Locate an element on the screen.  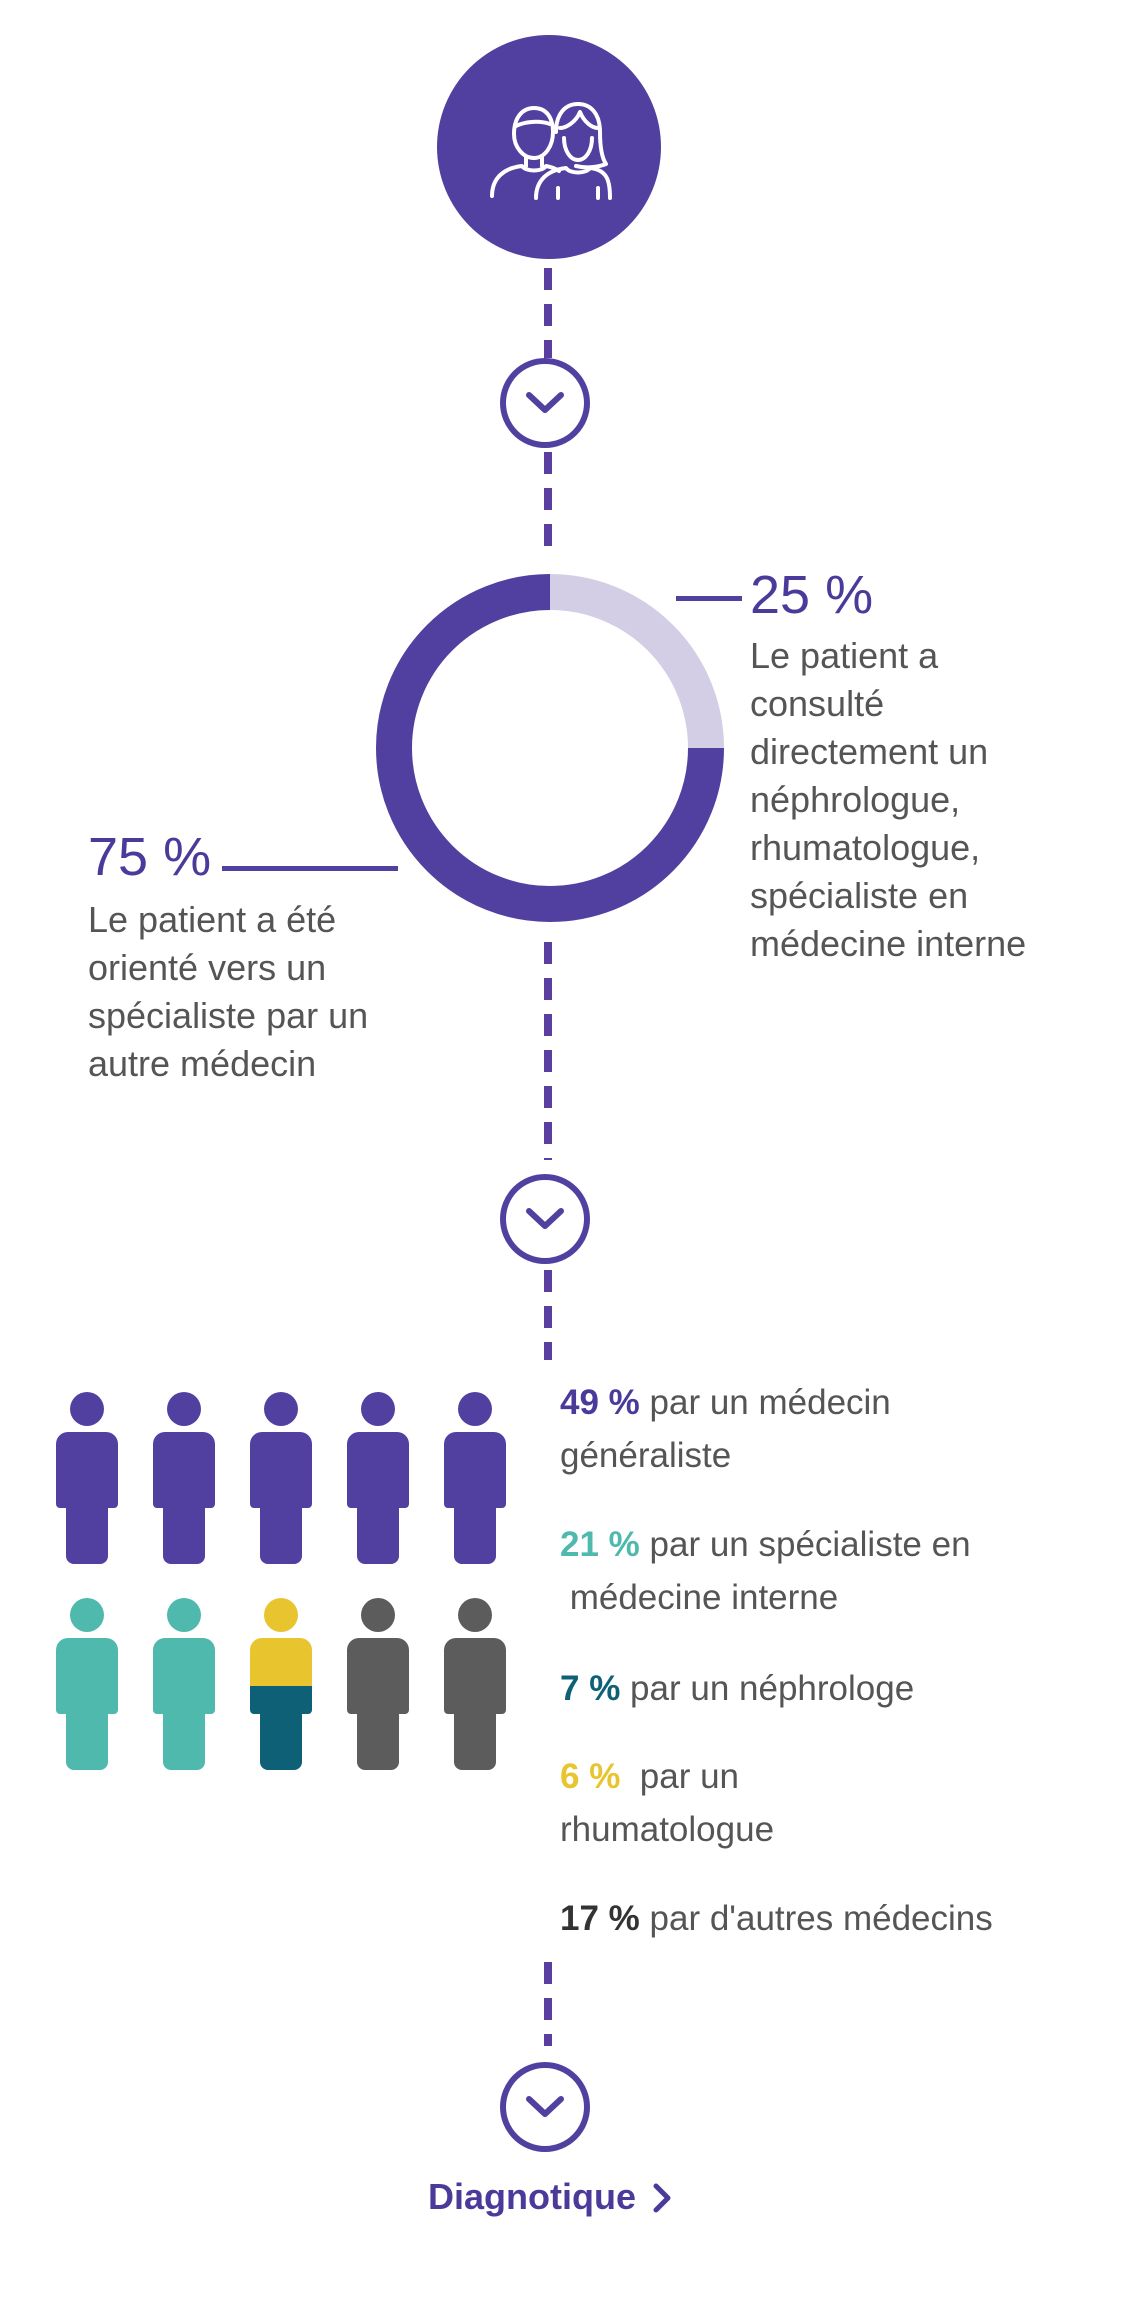
desc-line: Le patient a été is located at coordinates (212, 919).